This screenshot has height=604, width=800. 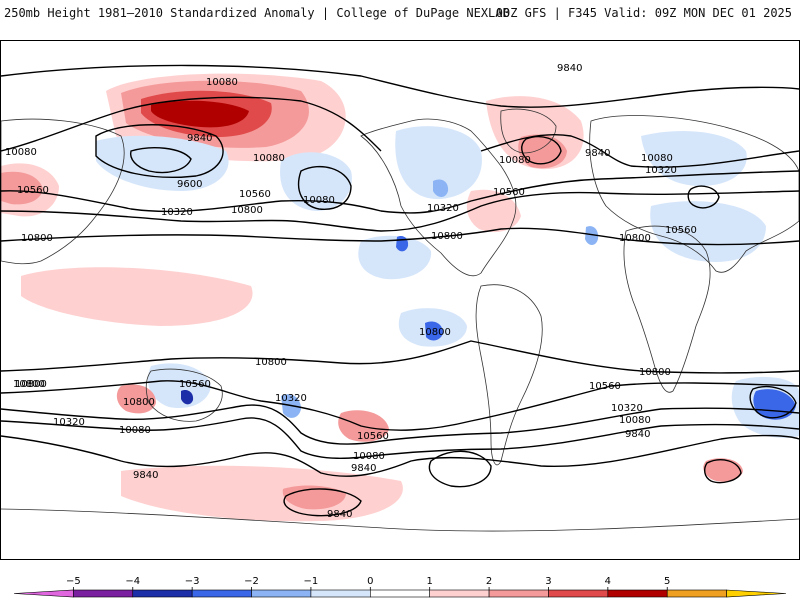 What do you see at coordinates (400, 520) in the screenshot?
I see `coast-antarctica` at bounding box center [400, 520].